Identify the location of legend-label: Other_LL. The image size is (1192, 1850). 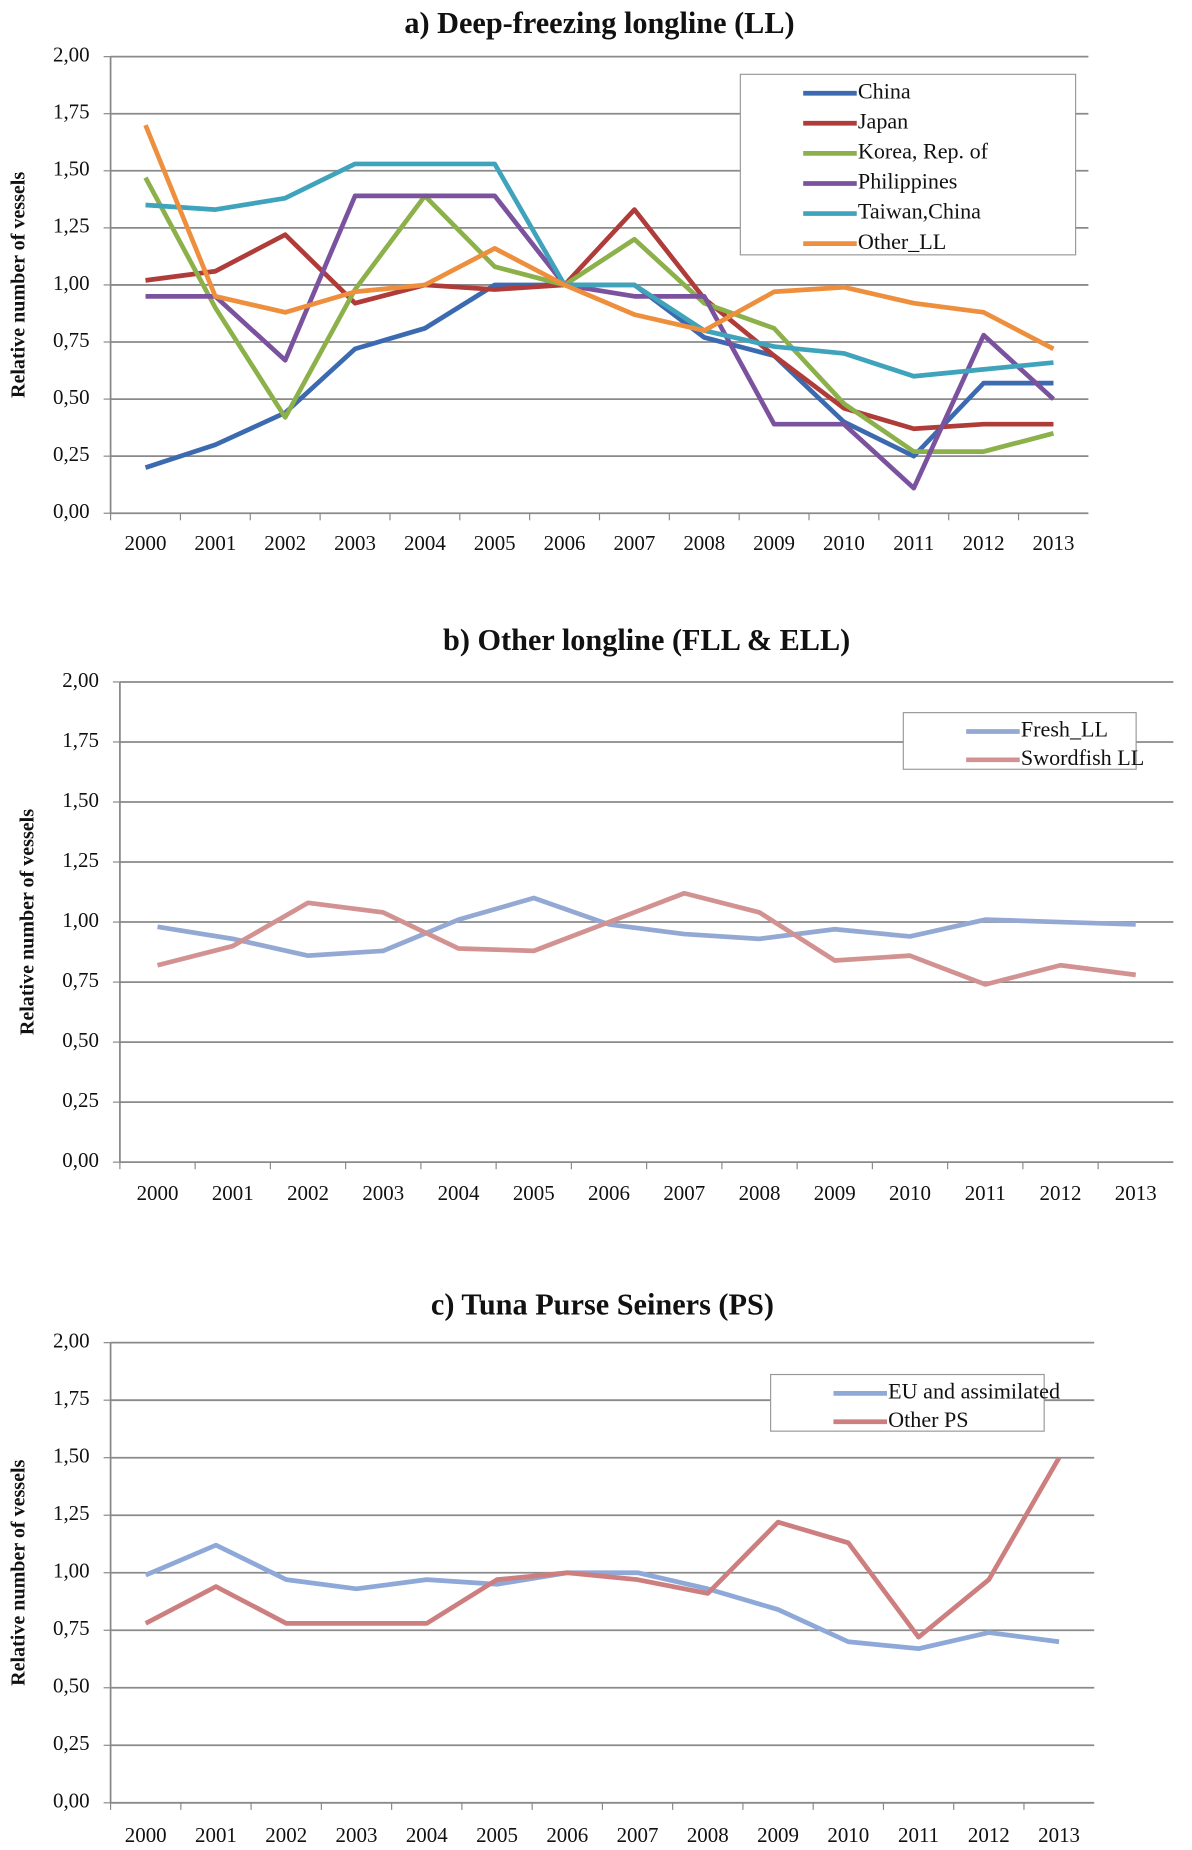
(902, 241).